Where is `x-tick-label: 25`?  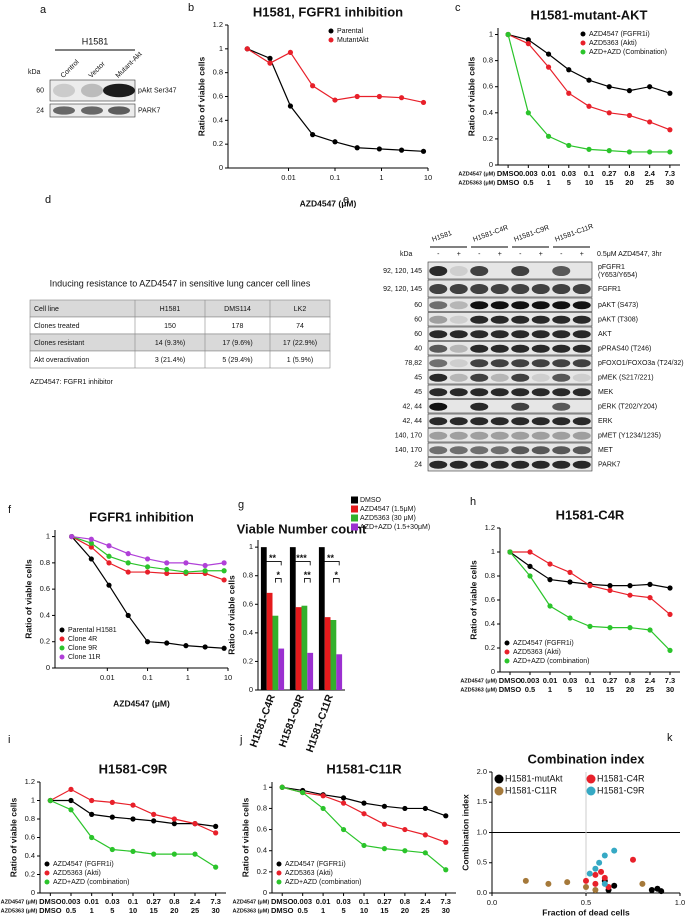
x-tick-label: 25 is located at coordinates (195, 910).